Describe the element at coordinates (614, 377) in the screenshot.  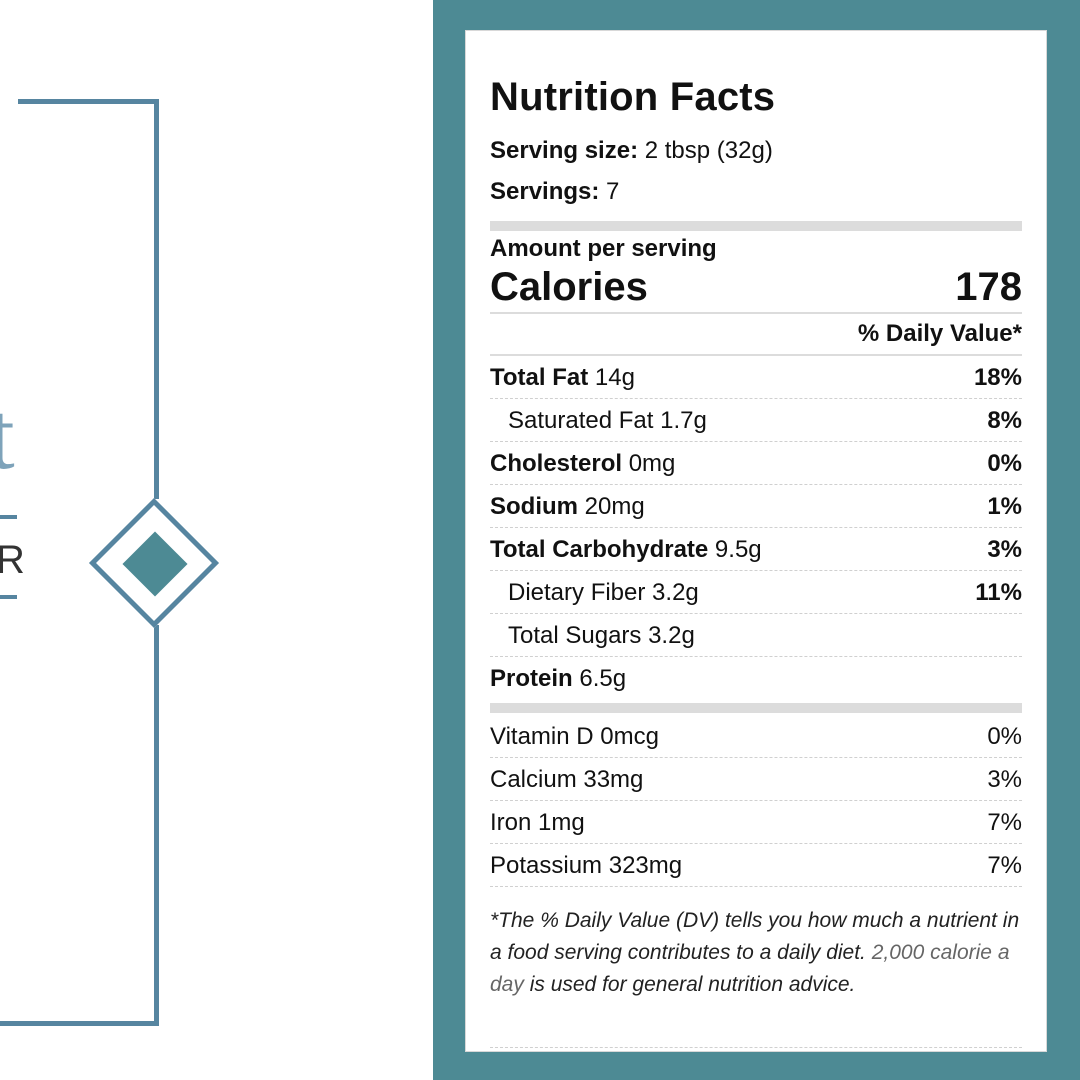
I see `nutrient-amount: 14g` at that location.